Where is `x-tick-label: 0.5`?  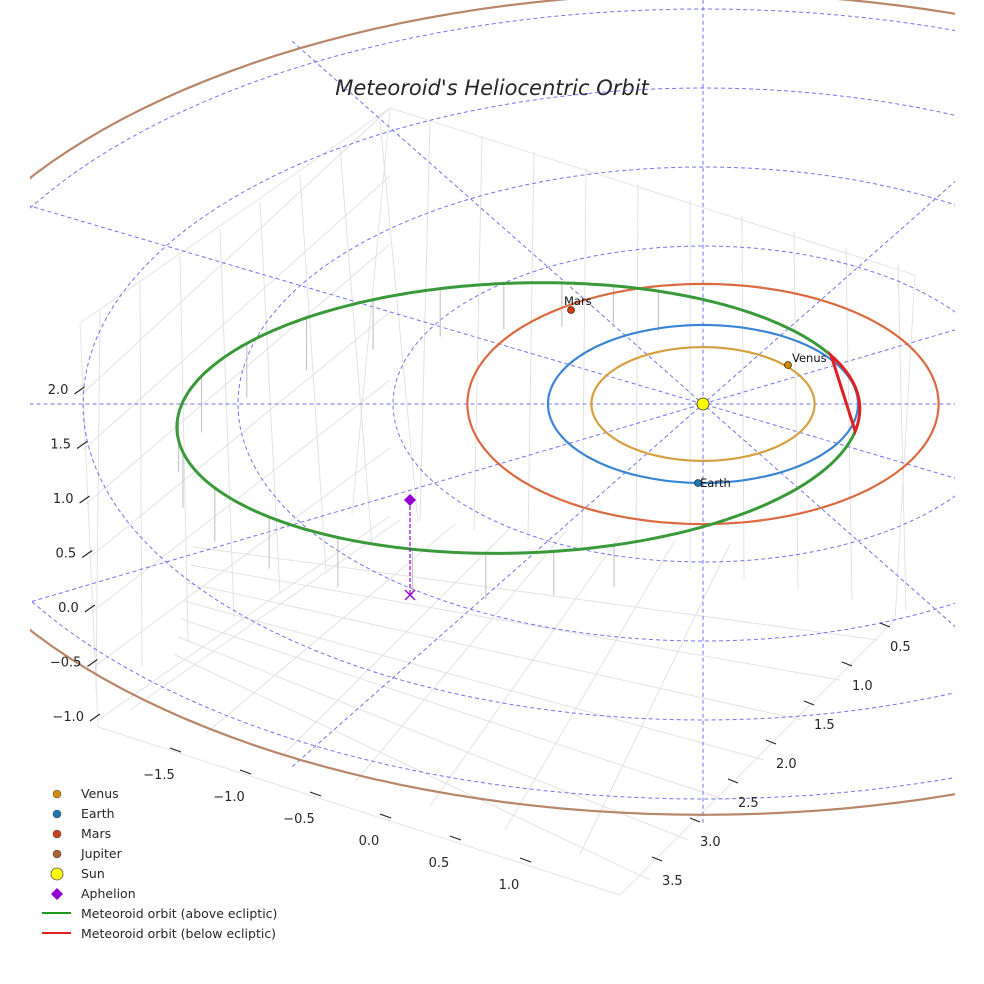
x-tick-label: 0.5 is located at coordinates (439, 863).